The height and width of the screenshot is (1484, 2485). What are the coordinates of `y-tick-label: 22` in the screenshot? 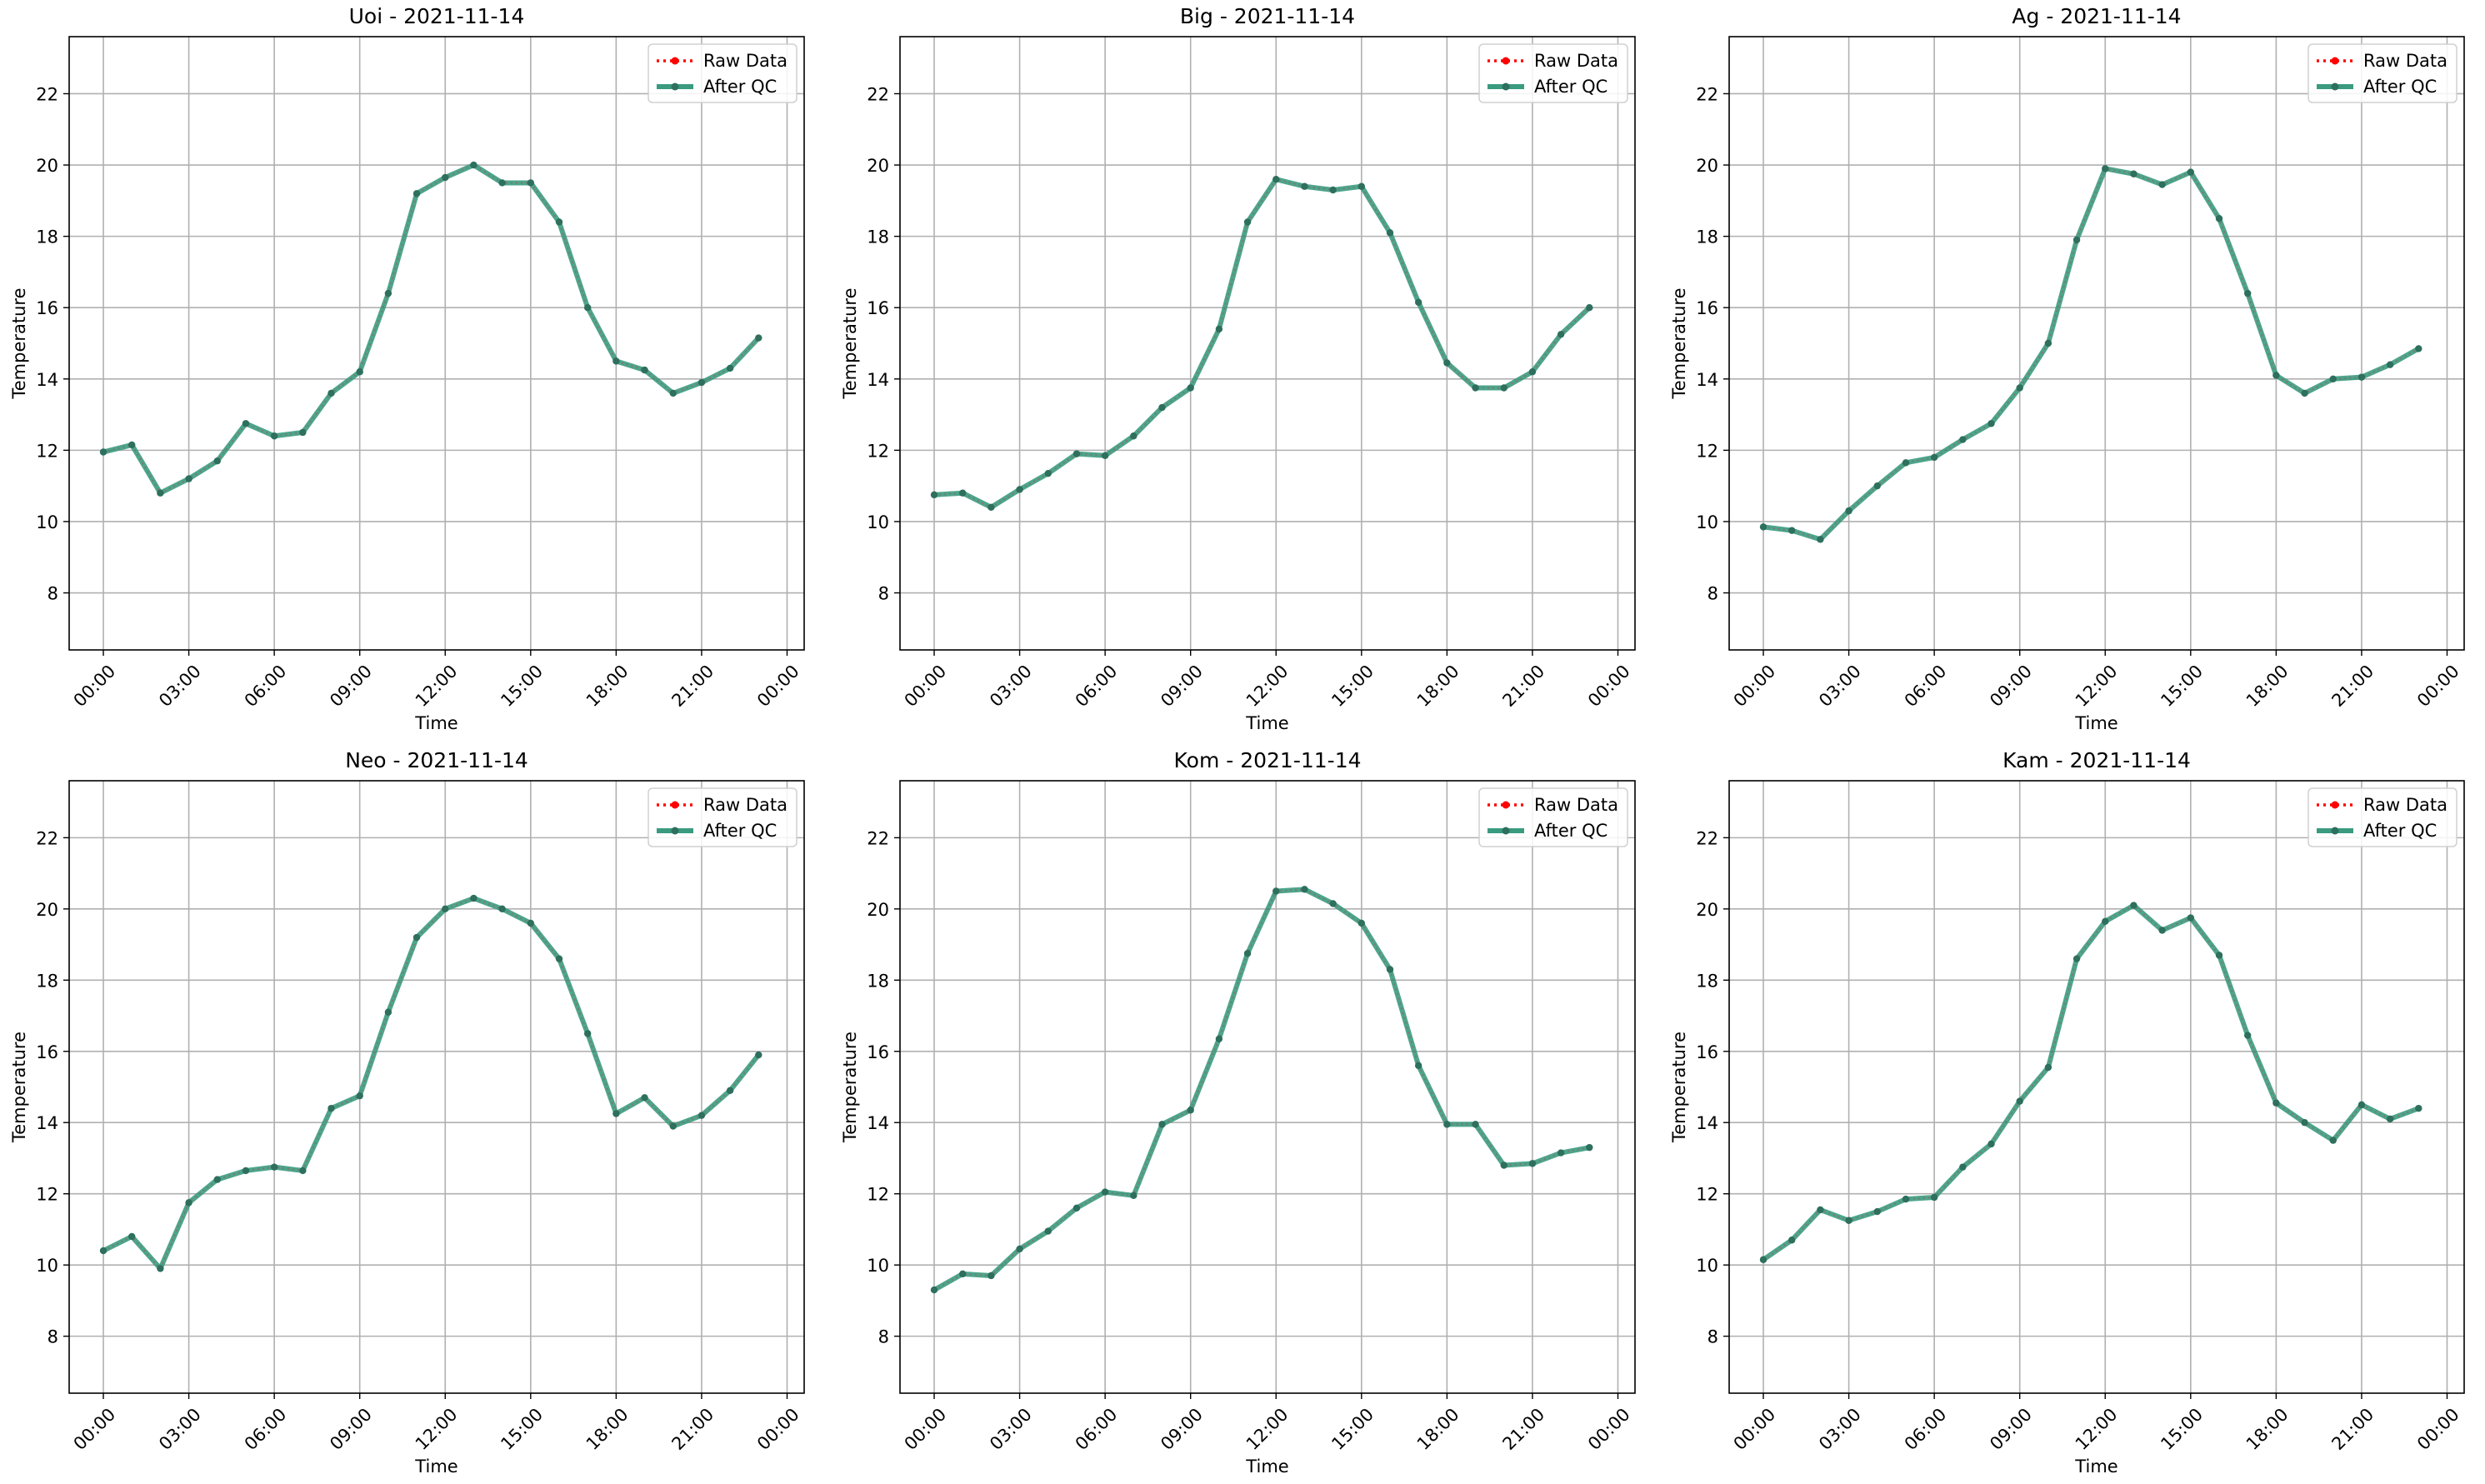 It's located at (47, 94).